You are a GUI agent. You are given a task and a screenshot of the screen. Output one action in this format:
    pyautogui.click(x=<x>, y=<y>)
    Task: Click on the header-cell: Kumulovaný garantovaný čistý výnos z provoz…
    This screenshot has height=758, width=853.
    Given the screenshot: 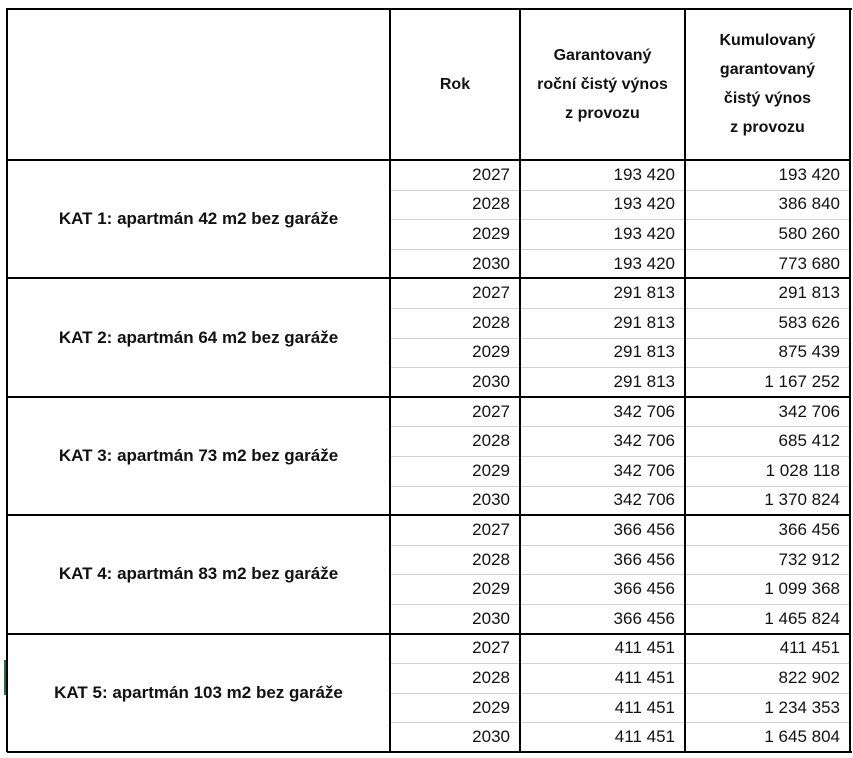 What is the action you would take?
    pyautogui.click(x=767, y=84)
    